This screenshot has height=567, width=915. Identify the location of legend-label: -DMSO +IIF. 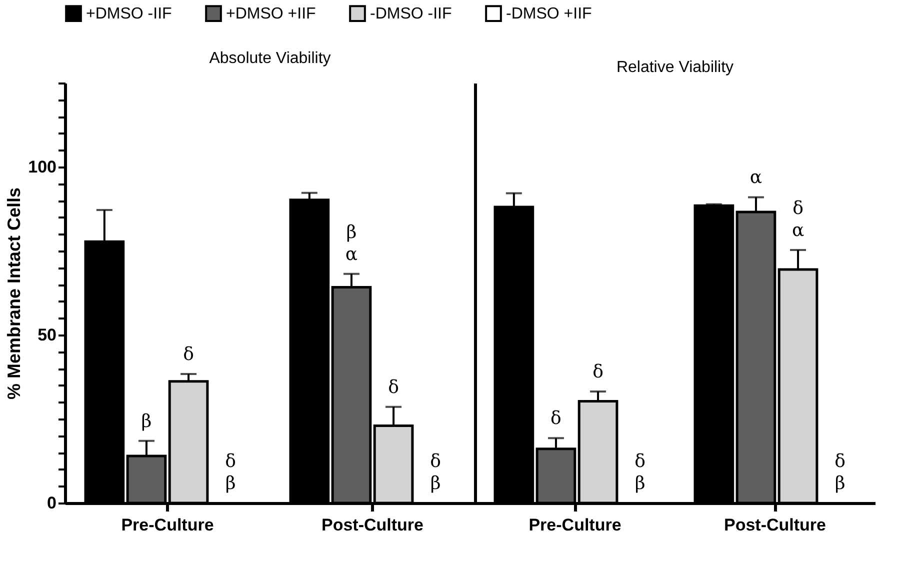
(549, 14).